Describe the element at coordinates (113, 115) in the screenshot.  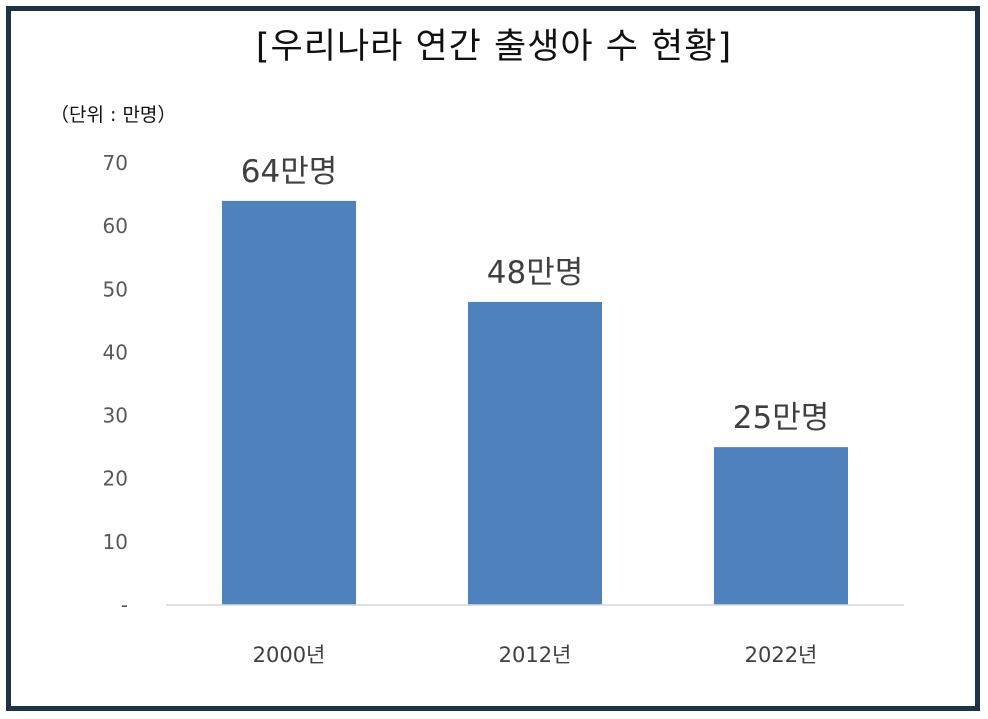
I see `unit-note: （단위 : 만명）` at that location.